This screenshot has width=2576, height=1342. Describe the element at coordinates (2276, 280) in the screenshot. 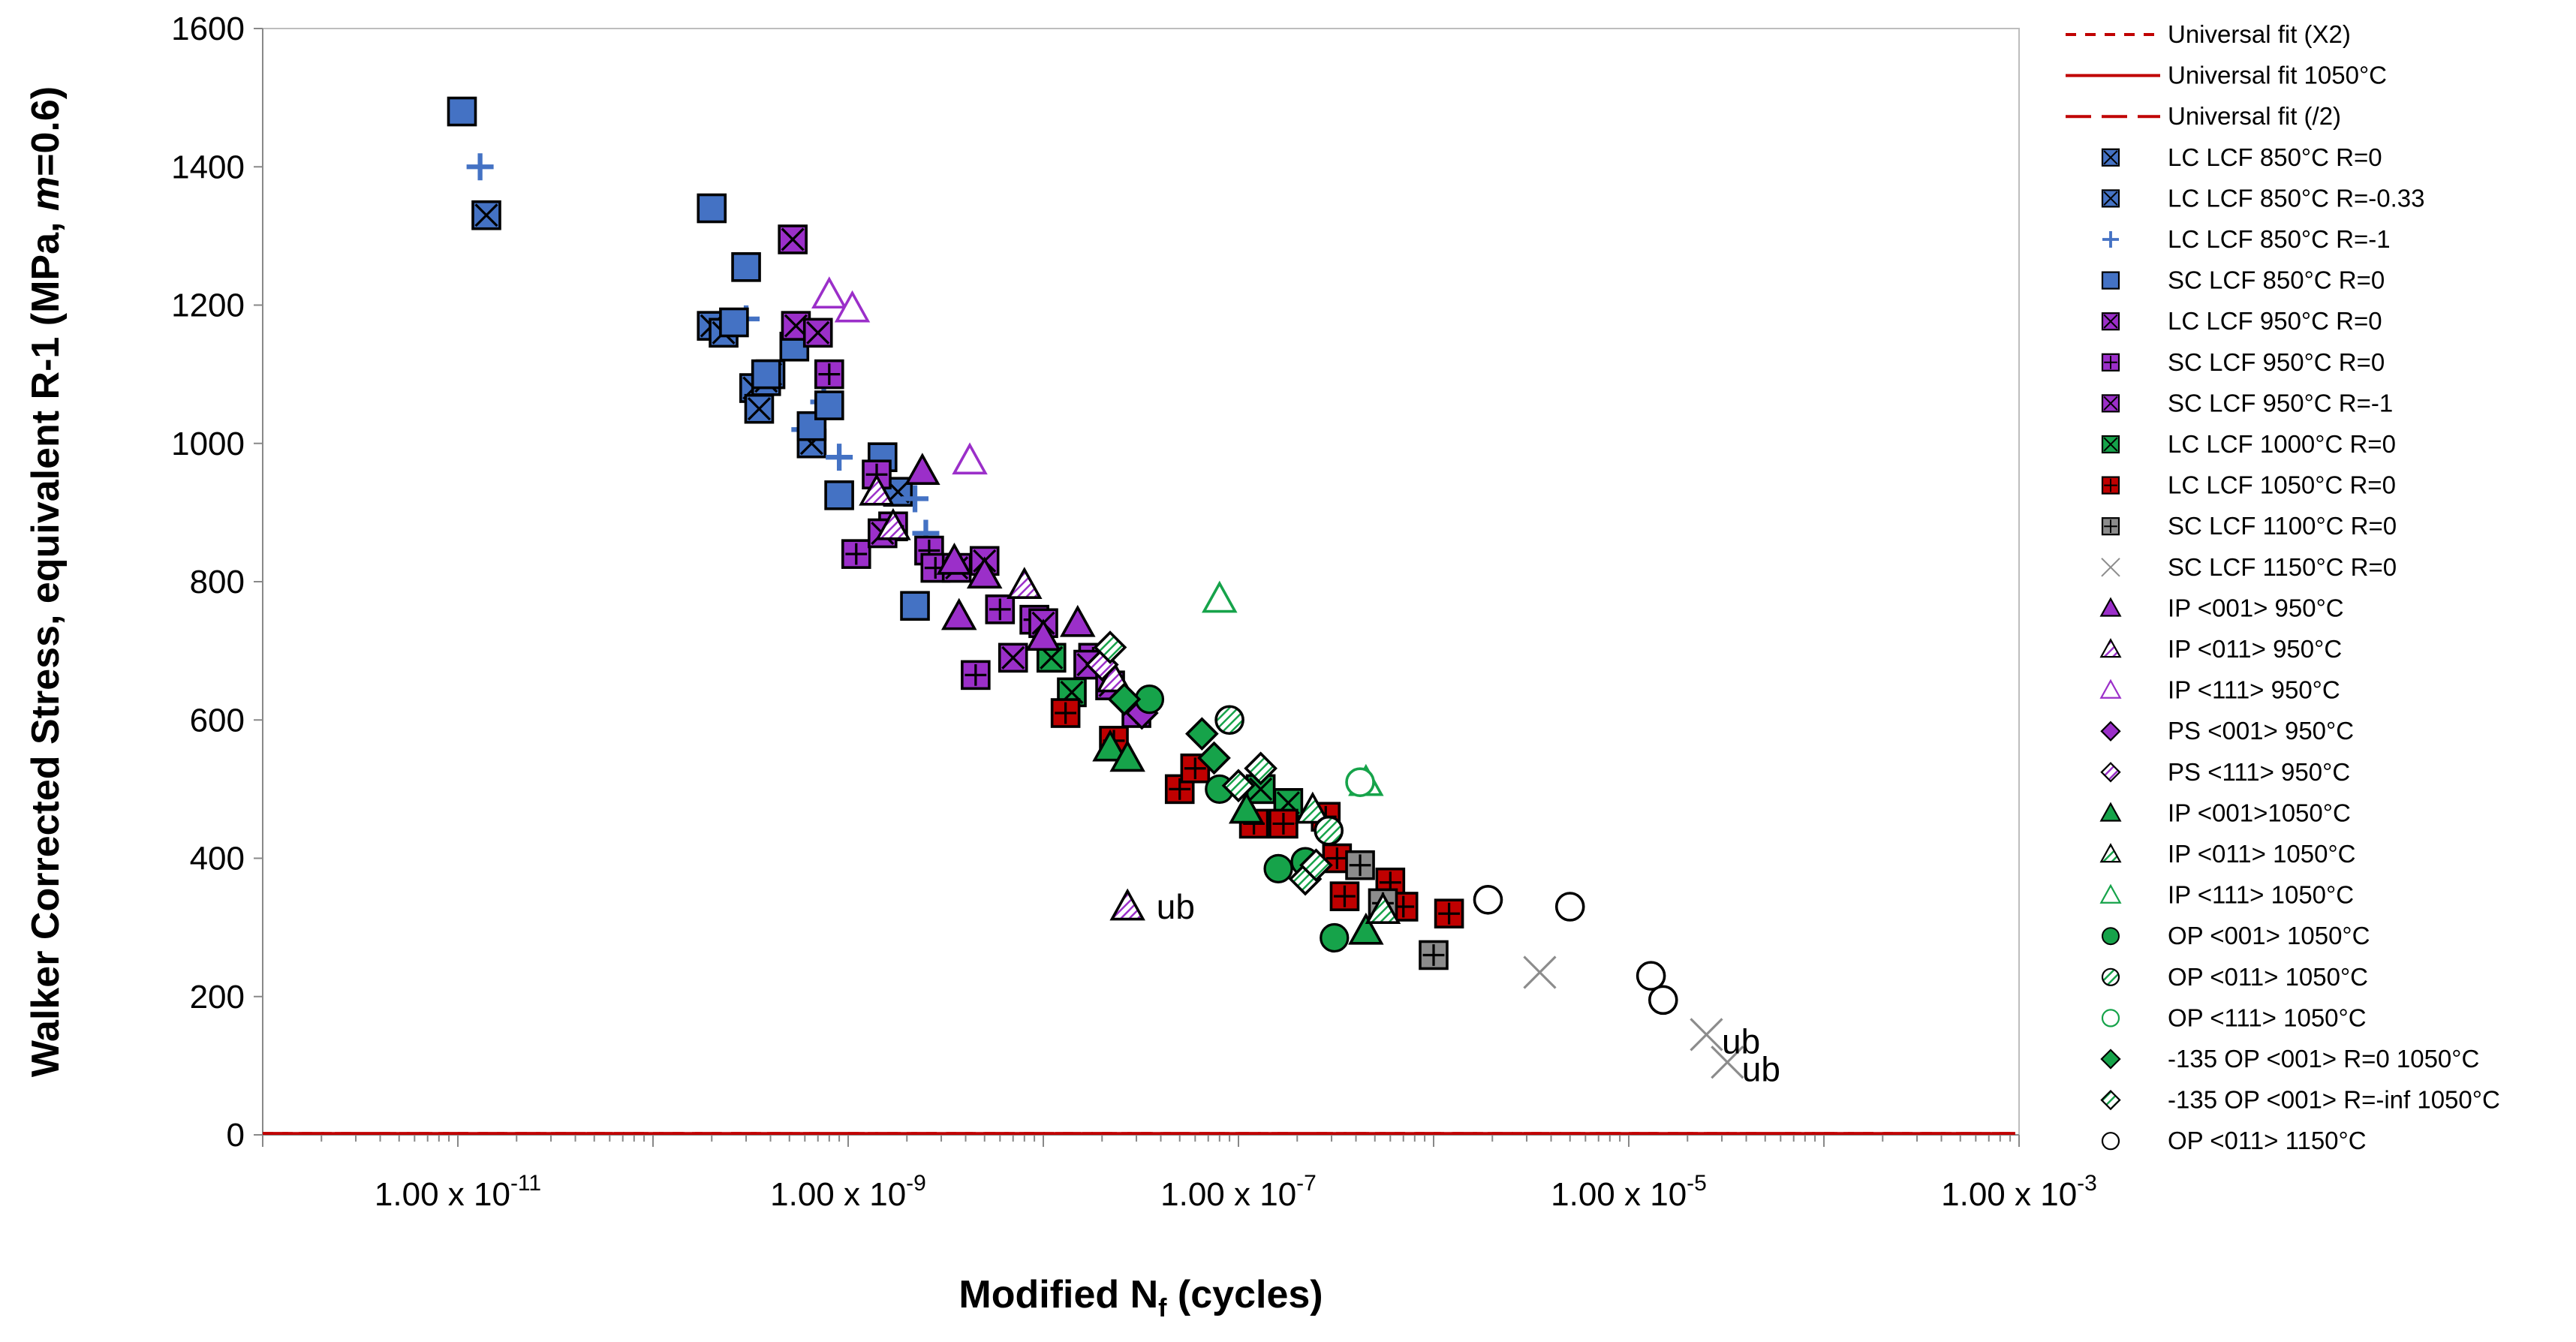

I see `legend-label: SC LCF 850°C R=0` at that location.